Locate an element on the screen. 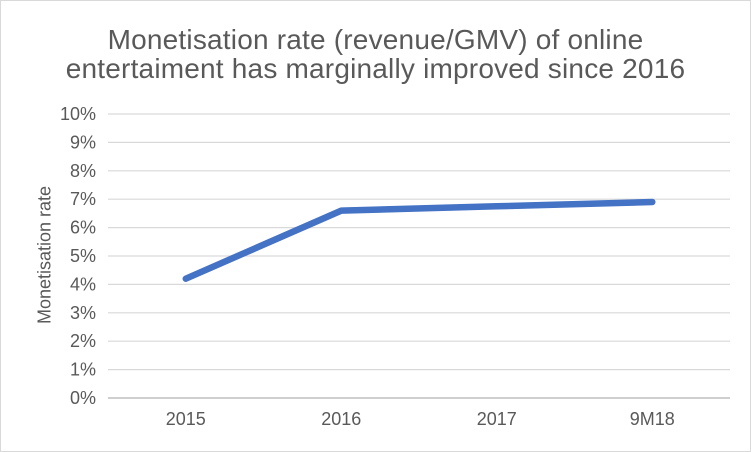 The image size is (751, 452). series-line is located at coordinates (419, 240).